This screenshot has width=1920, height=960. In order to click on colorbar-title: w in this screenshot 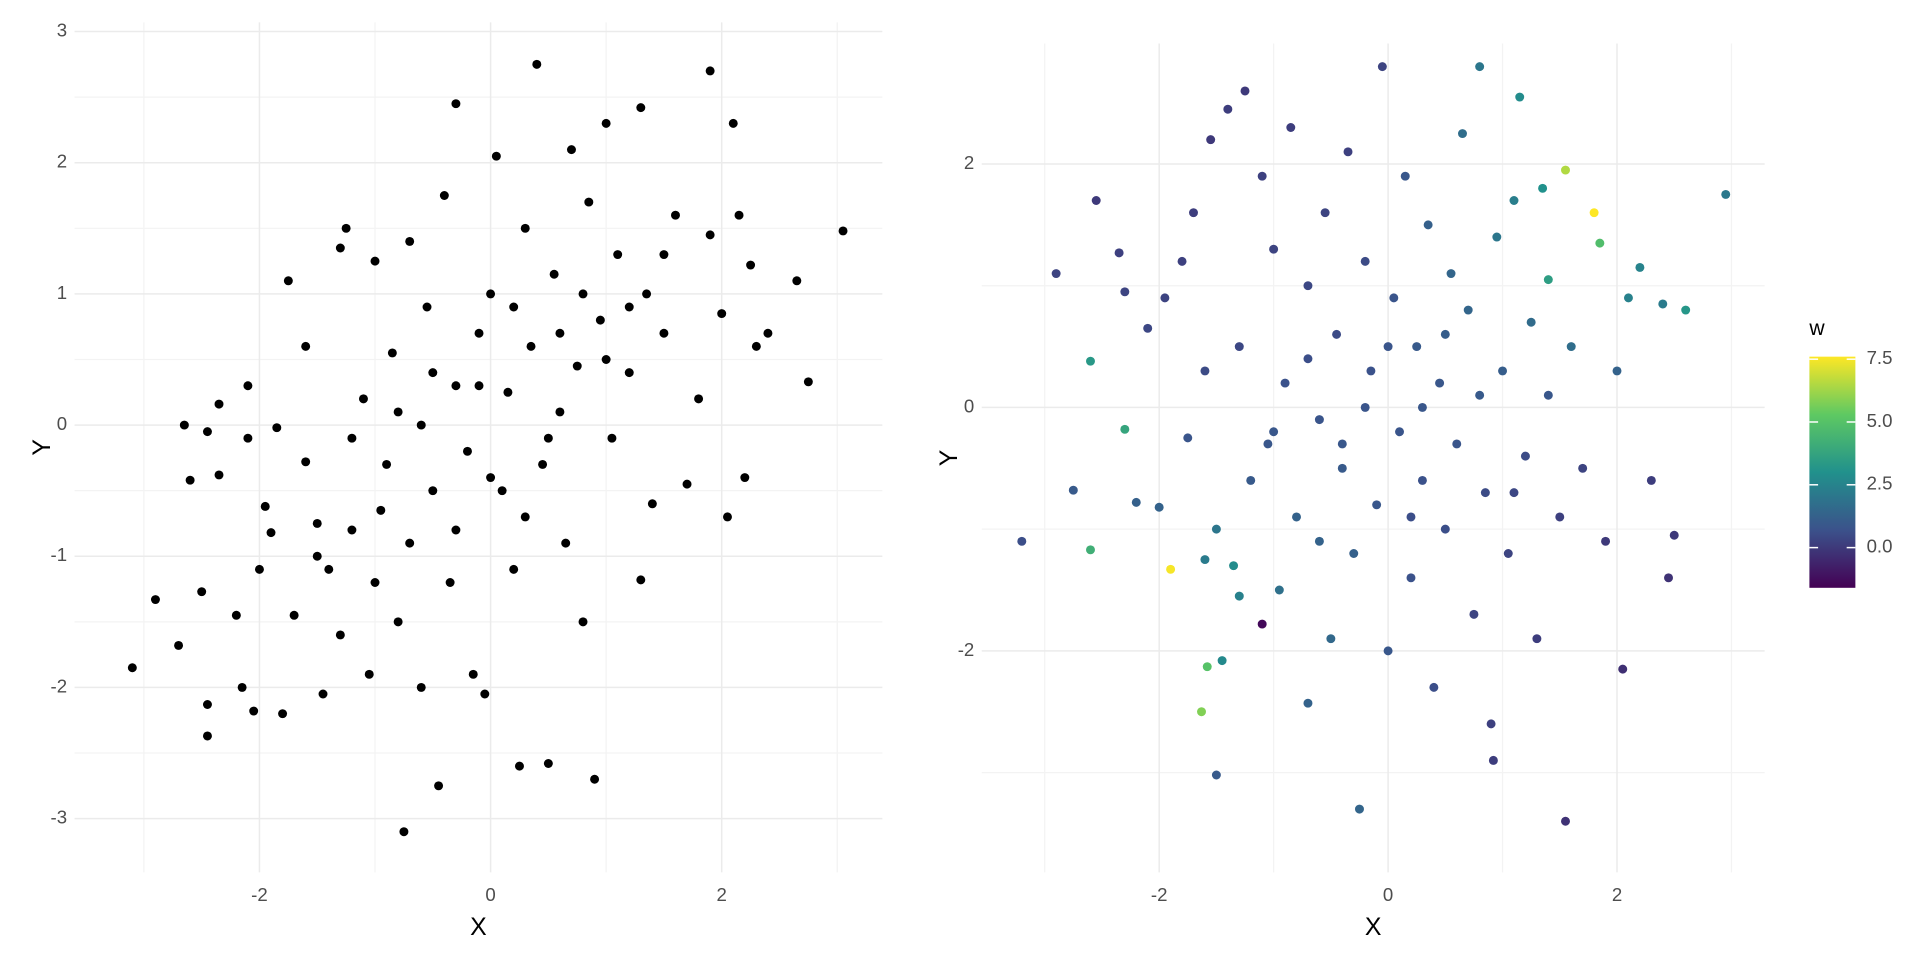, I will do `click(1816, 328)`.